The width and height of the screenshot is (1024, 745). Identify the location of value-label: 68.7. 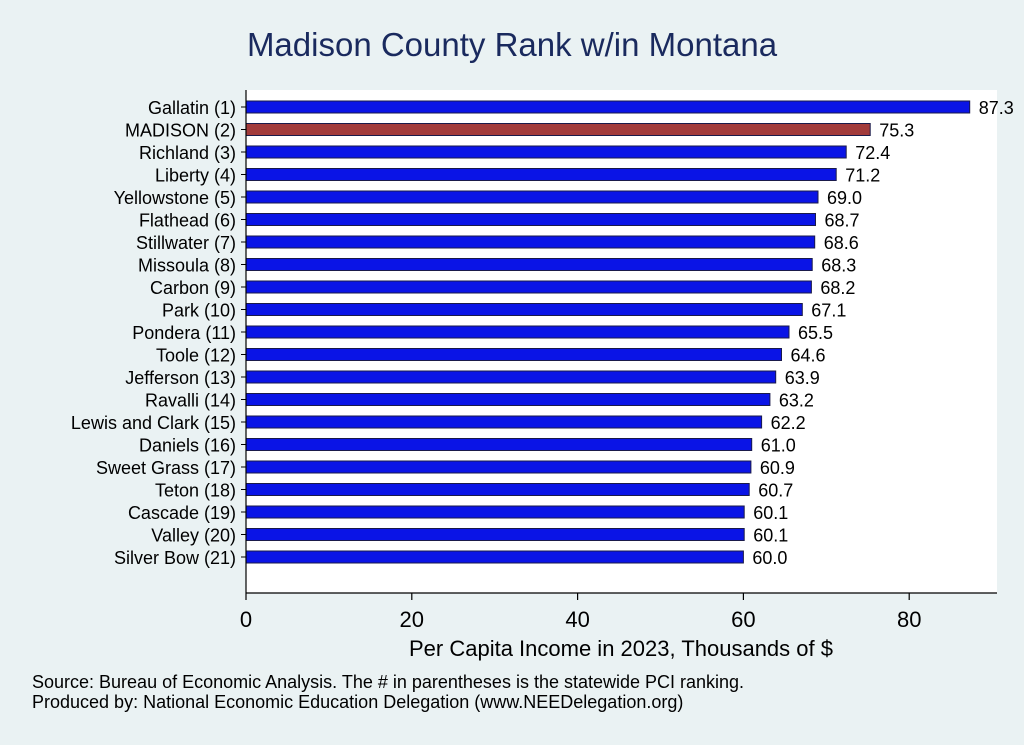
(842, 221).